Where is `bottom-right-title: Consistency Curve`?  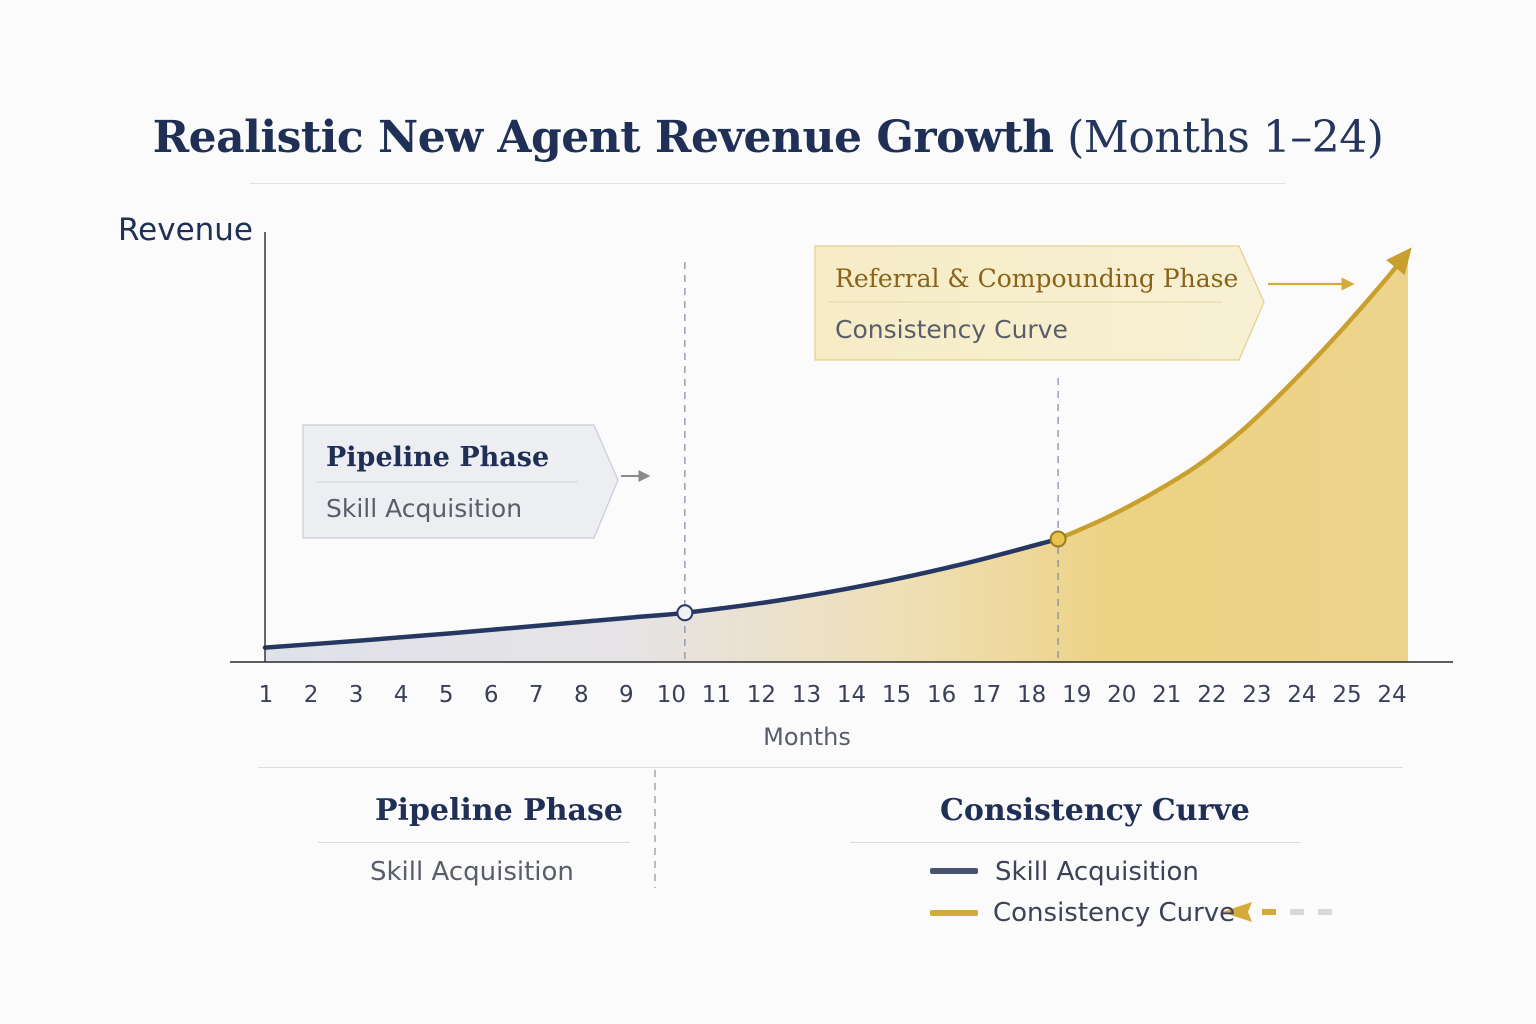
bottom-right-title: Consistency Curve is located at coordinates (1095, 810).